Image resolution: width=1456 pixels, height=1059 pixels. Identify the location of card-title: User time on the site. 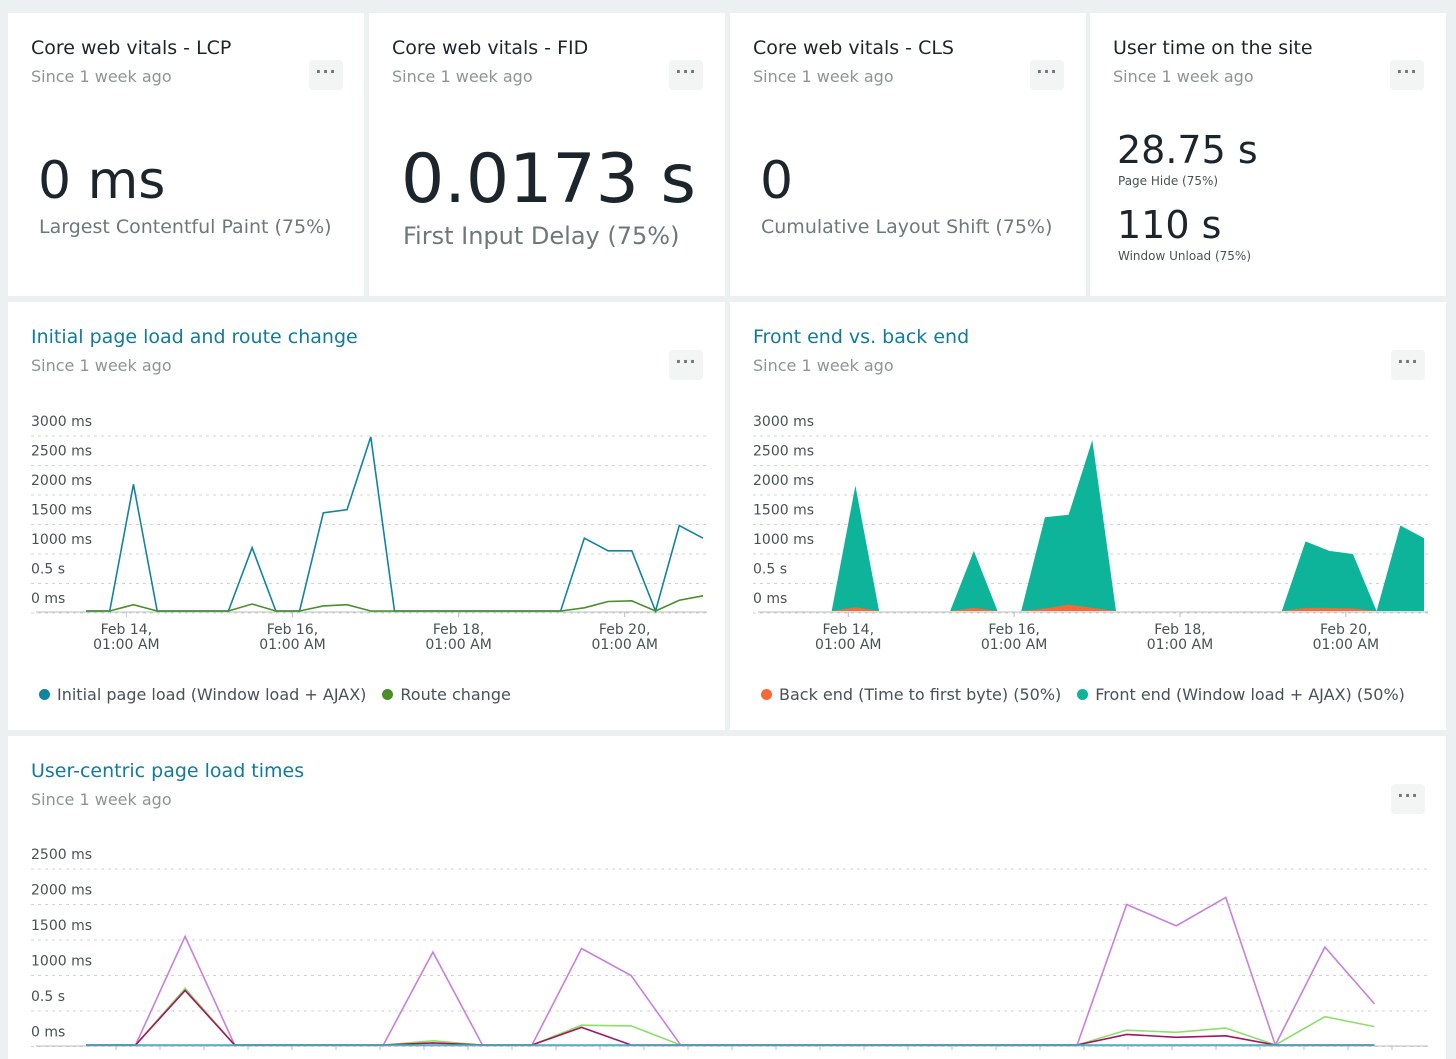
(1213, 48).